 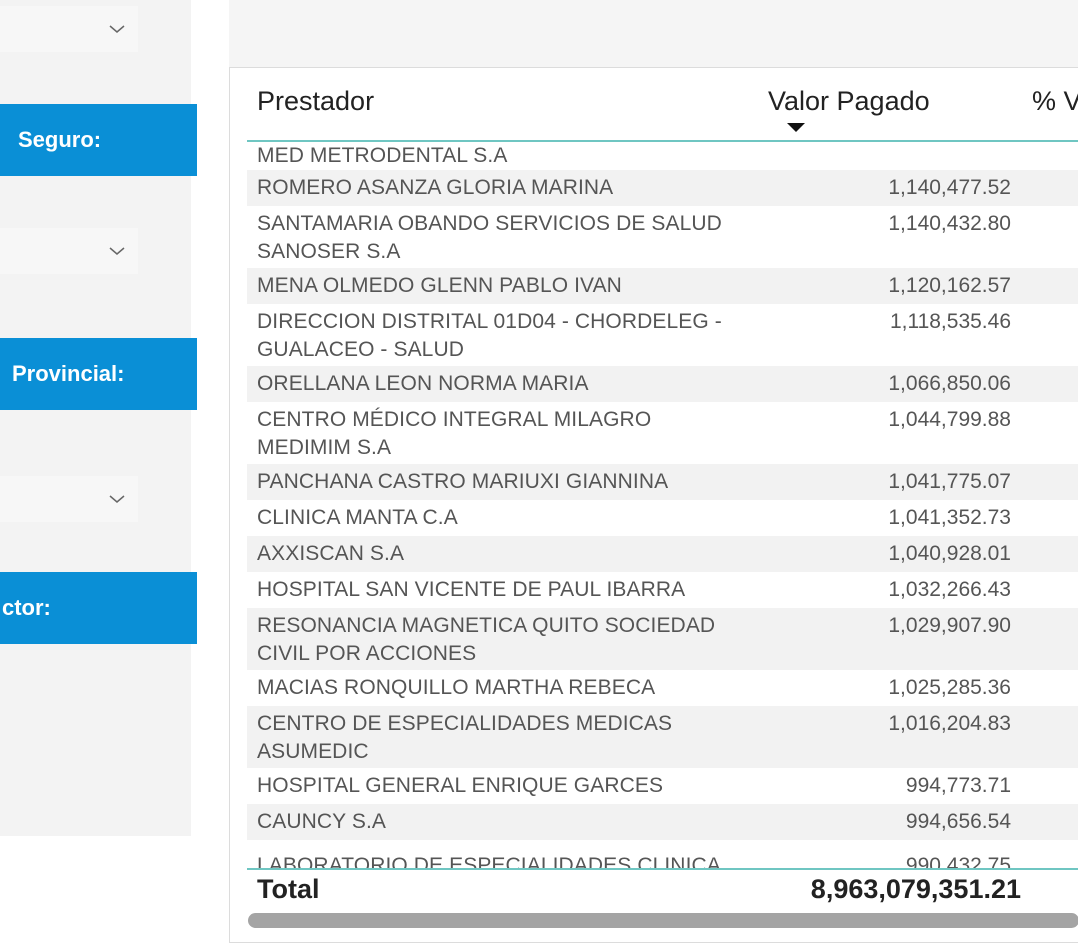 What do you see at coordinates (949, 481) in the screenshot?
I see `row-value: 1,041,775.07` at bounding box center [949, 481].